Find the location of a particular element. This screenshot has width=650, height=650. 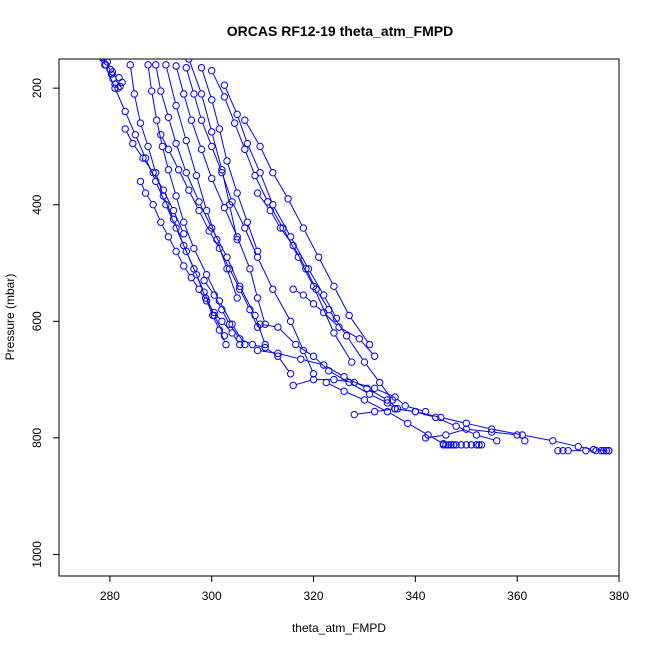

x-tick-label: 320 is located at coordinates (314, 596).